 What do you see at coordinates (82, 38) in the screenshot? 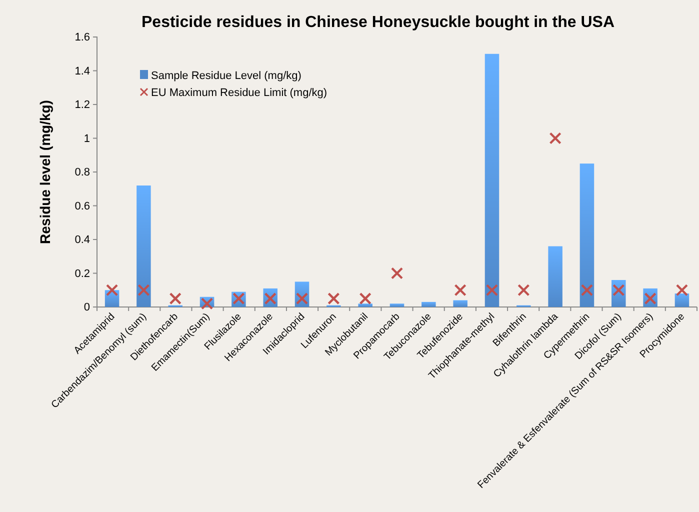
I see `y-tick-label: 1.6` at bounding box center [82, 38].